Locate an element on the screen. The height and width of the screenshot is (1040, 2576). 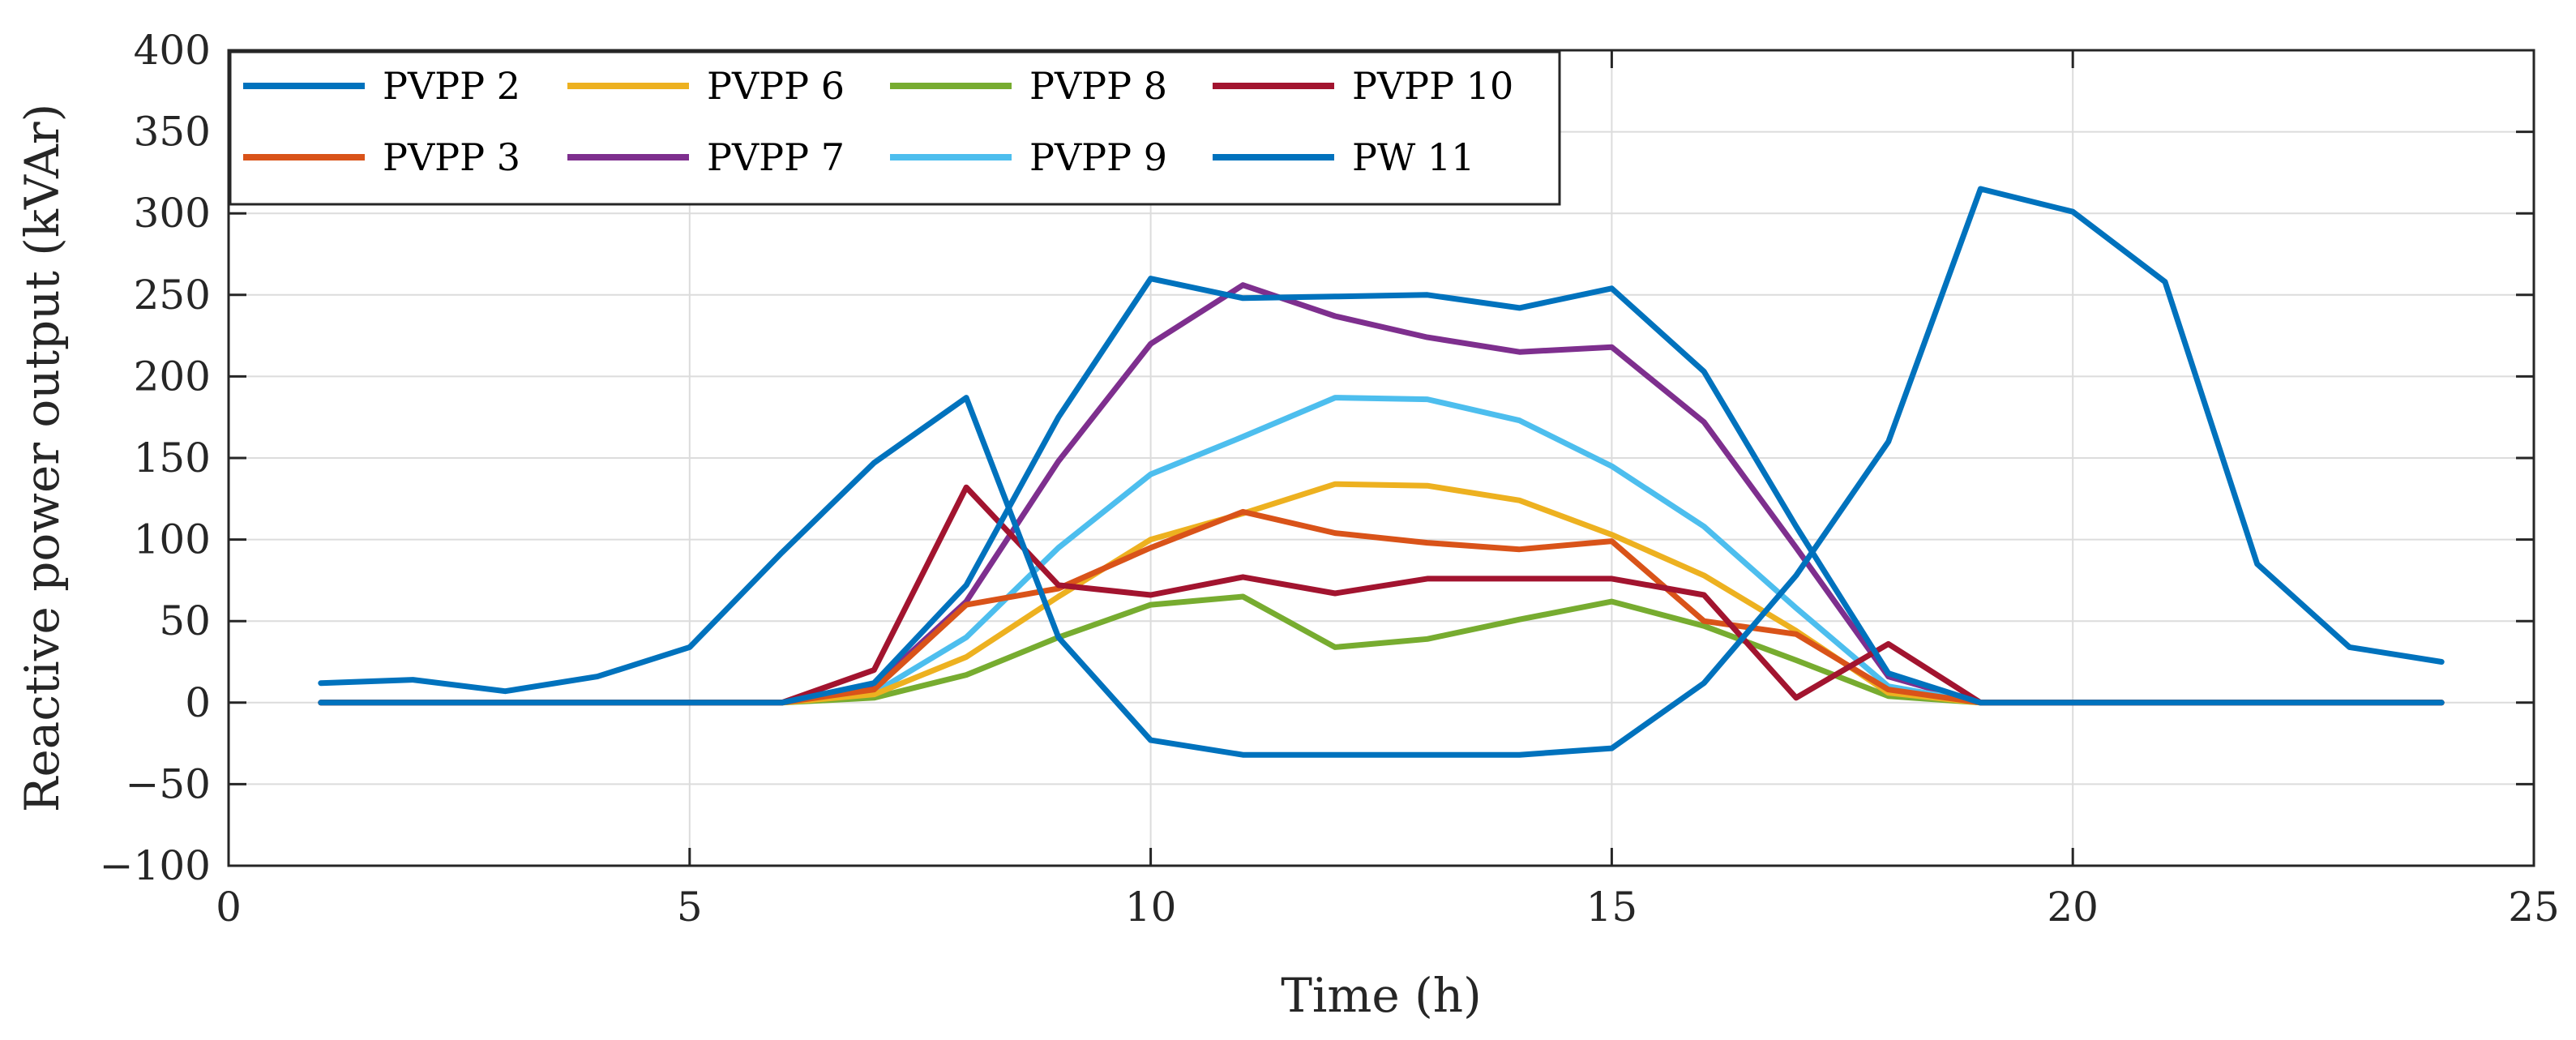
legend-label: PVPP 6 is located at coordinates (776, 86).